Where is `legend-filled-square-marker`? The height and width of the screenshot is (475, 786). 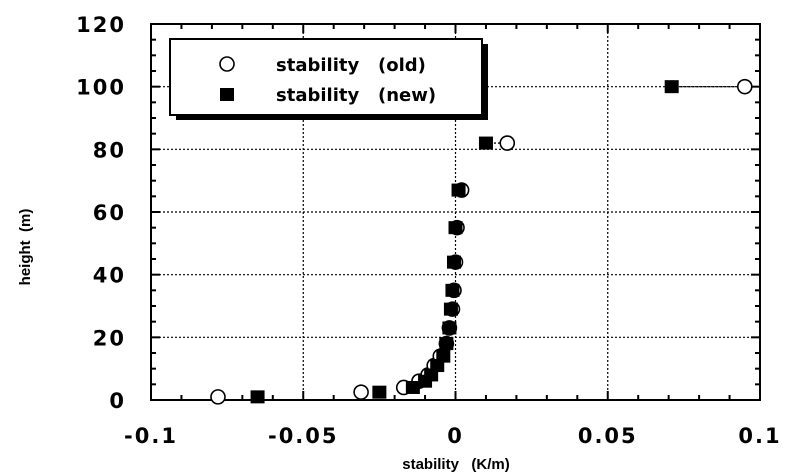
legend-filled-square-marker is located at coordinates (227, 94).